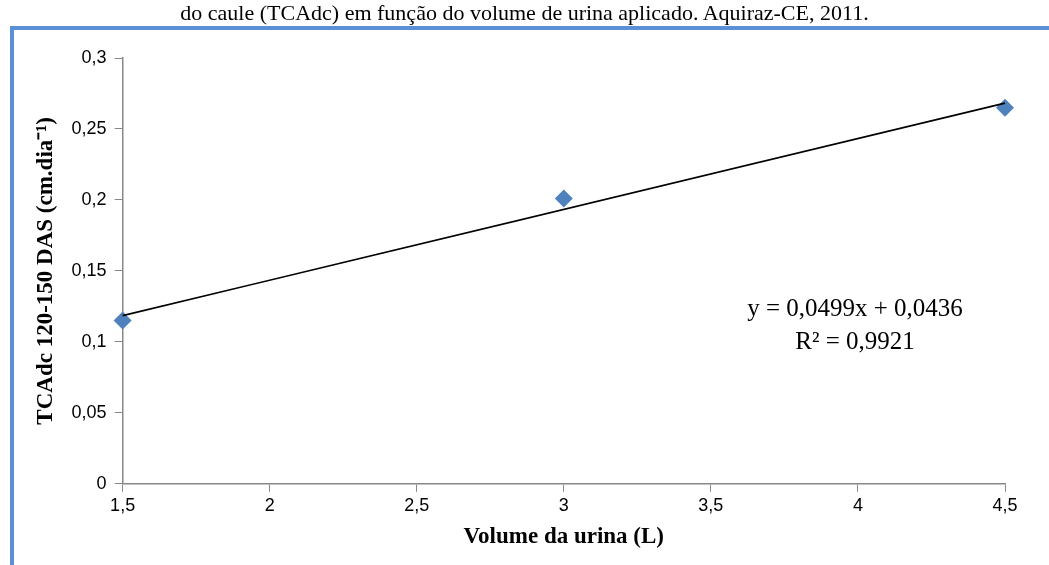 The width and height of the screenshot is (1049, 565). I want to click on y-tick-label: 0,05, so click(89, 411).